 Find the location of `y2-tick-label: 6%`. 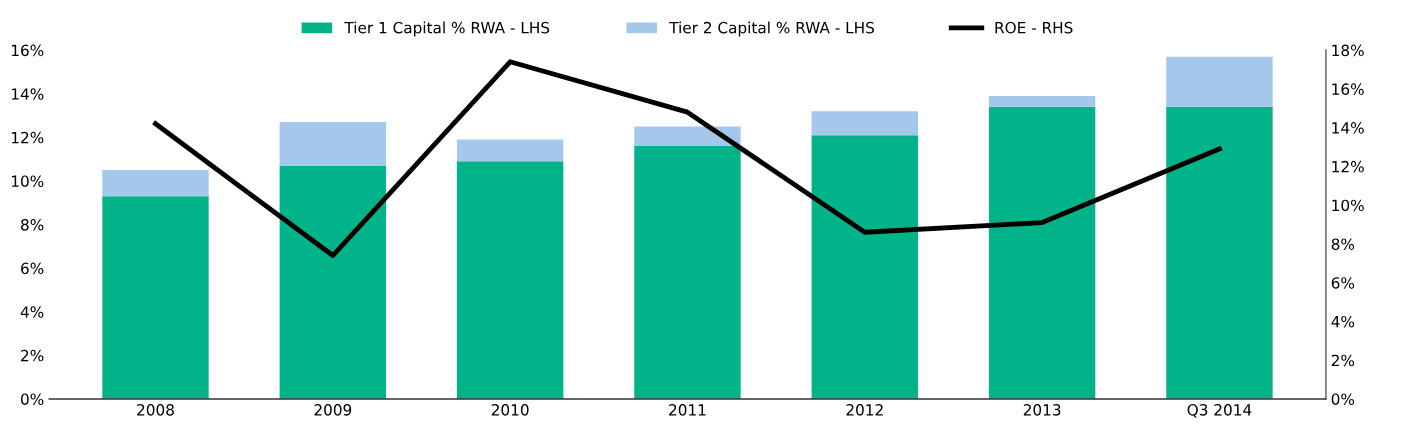

y2-tick-label: 6% is located at coordinates (1343, 283).